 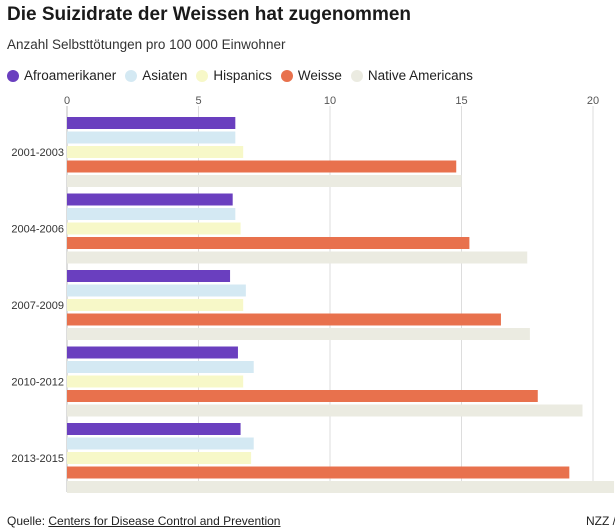 I want to click on legend-label: Hispanics, so click(x=242, y=75).